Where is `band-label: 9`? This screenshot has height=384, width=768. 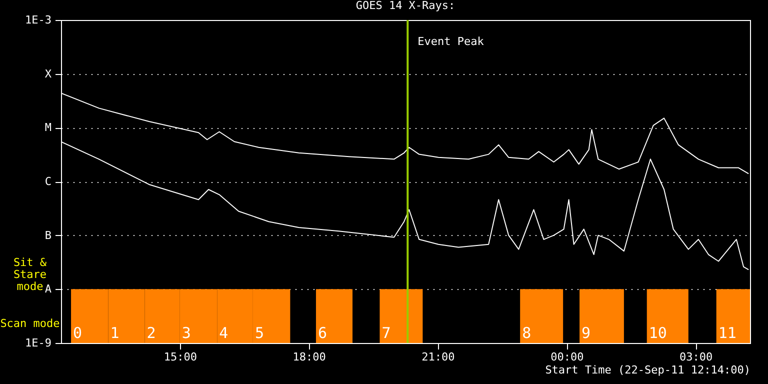 band-label: 9 is located at coordinates (586, 333).